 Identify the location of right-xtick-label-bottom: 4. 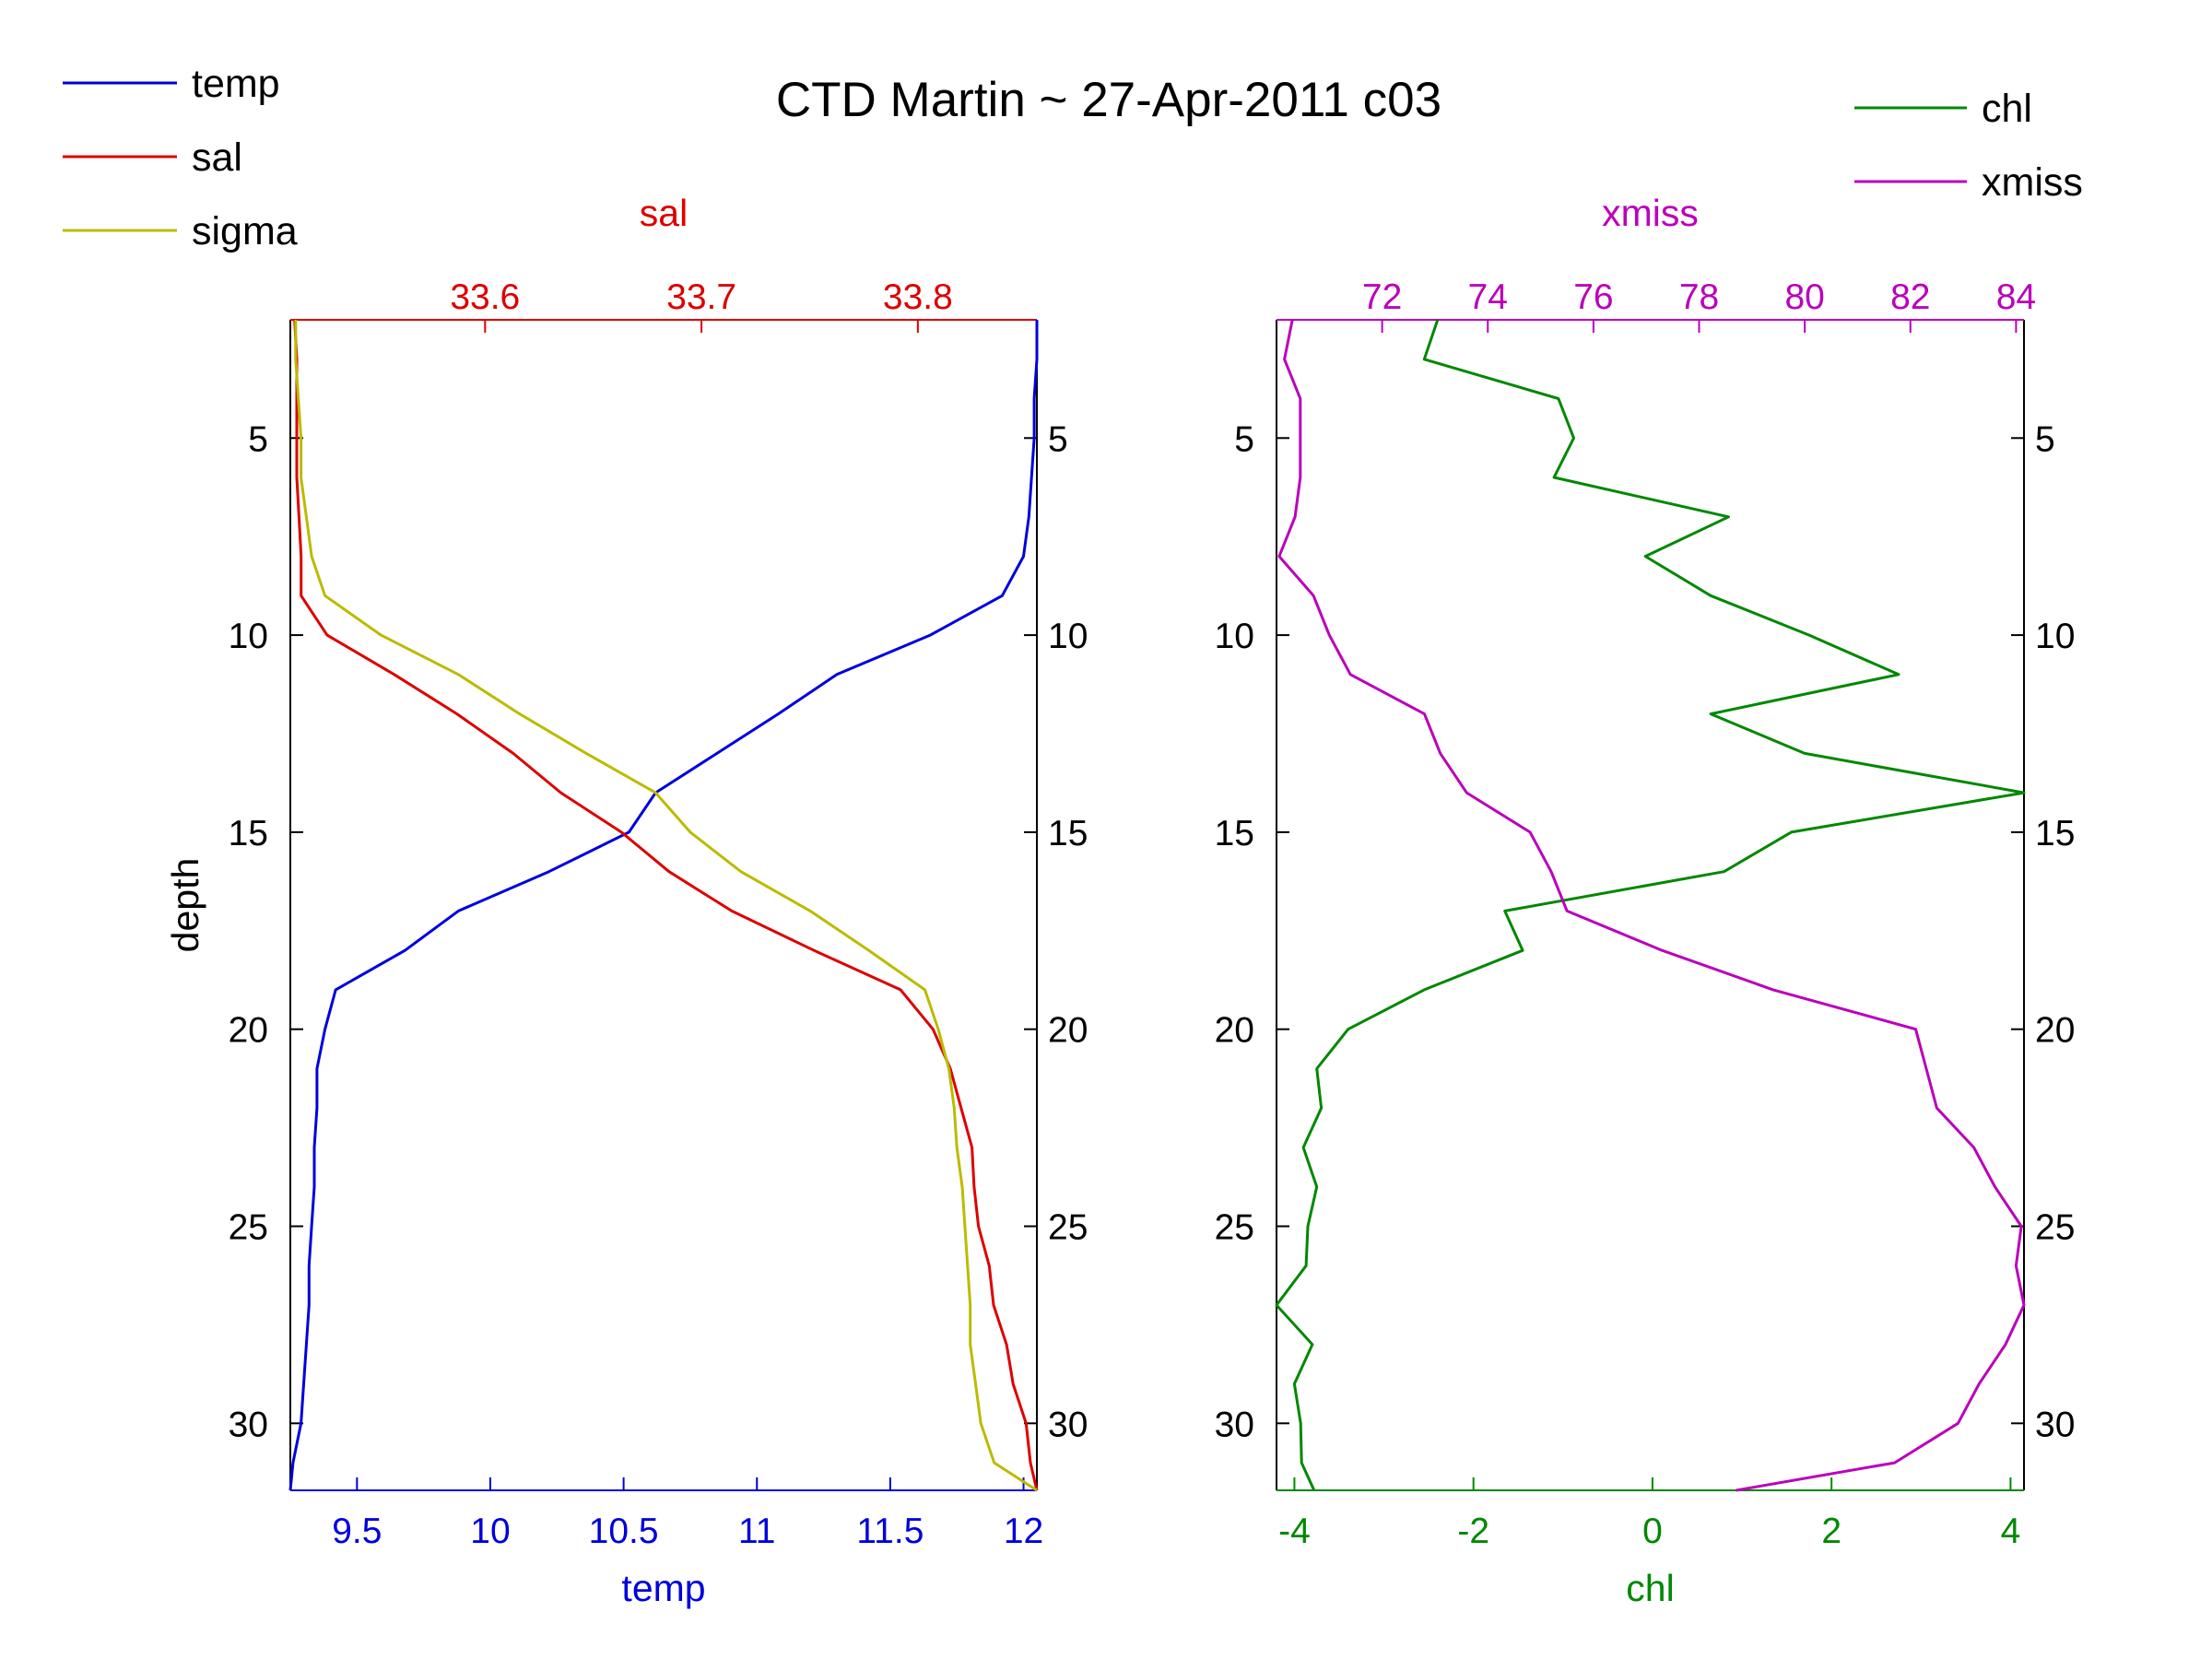
(2011, 1531).